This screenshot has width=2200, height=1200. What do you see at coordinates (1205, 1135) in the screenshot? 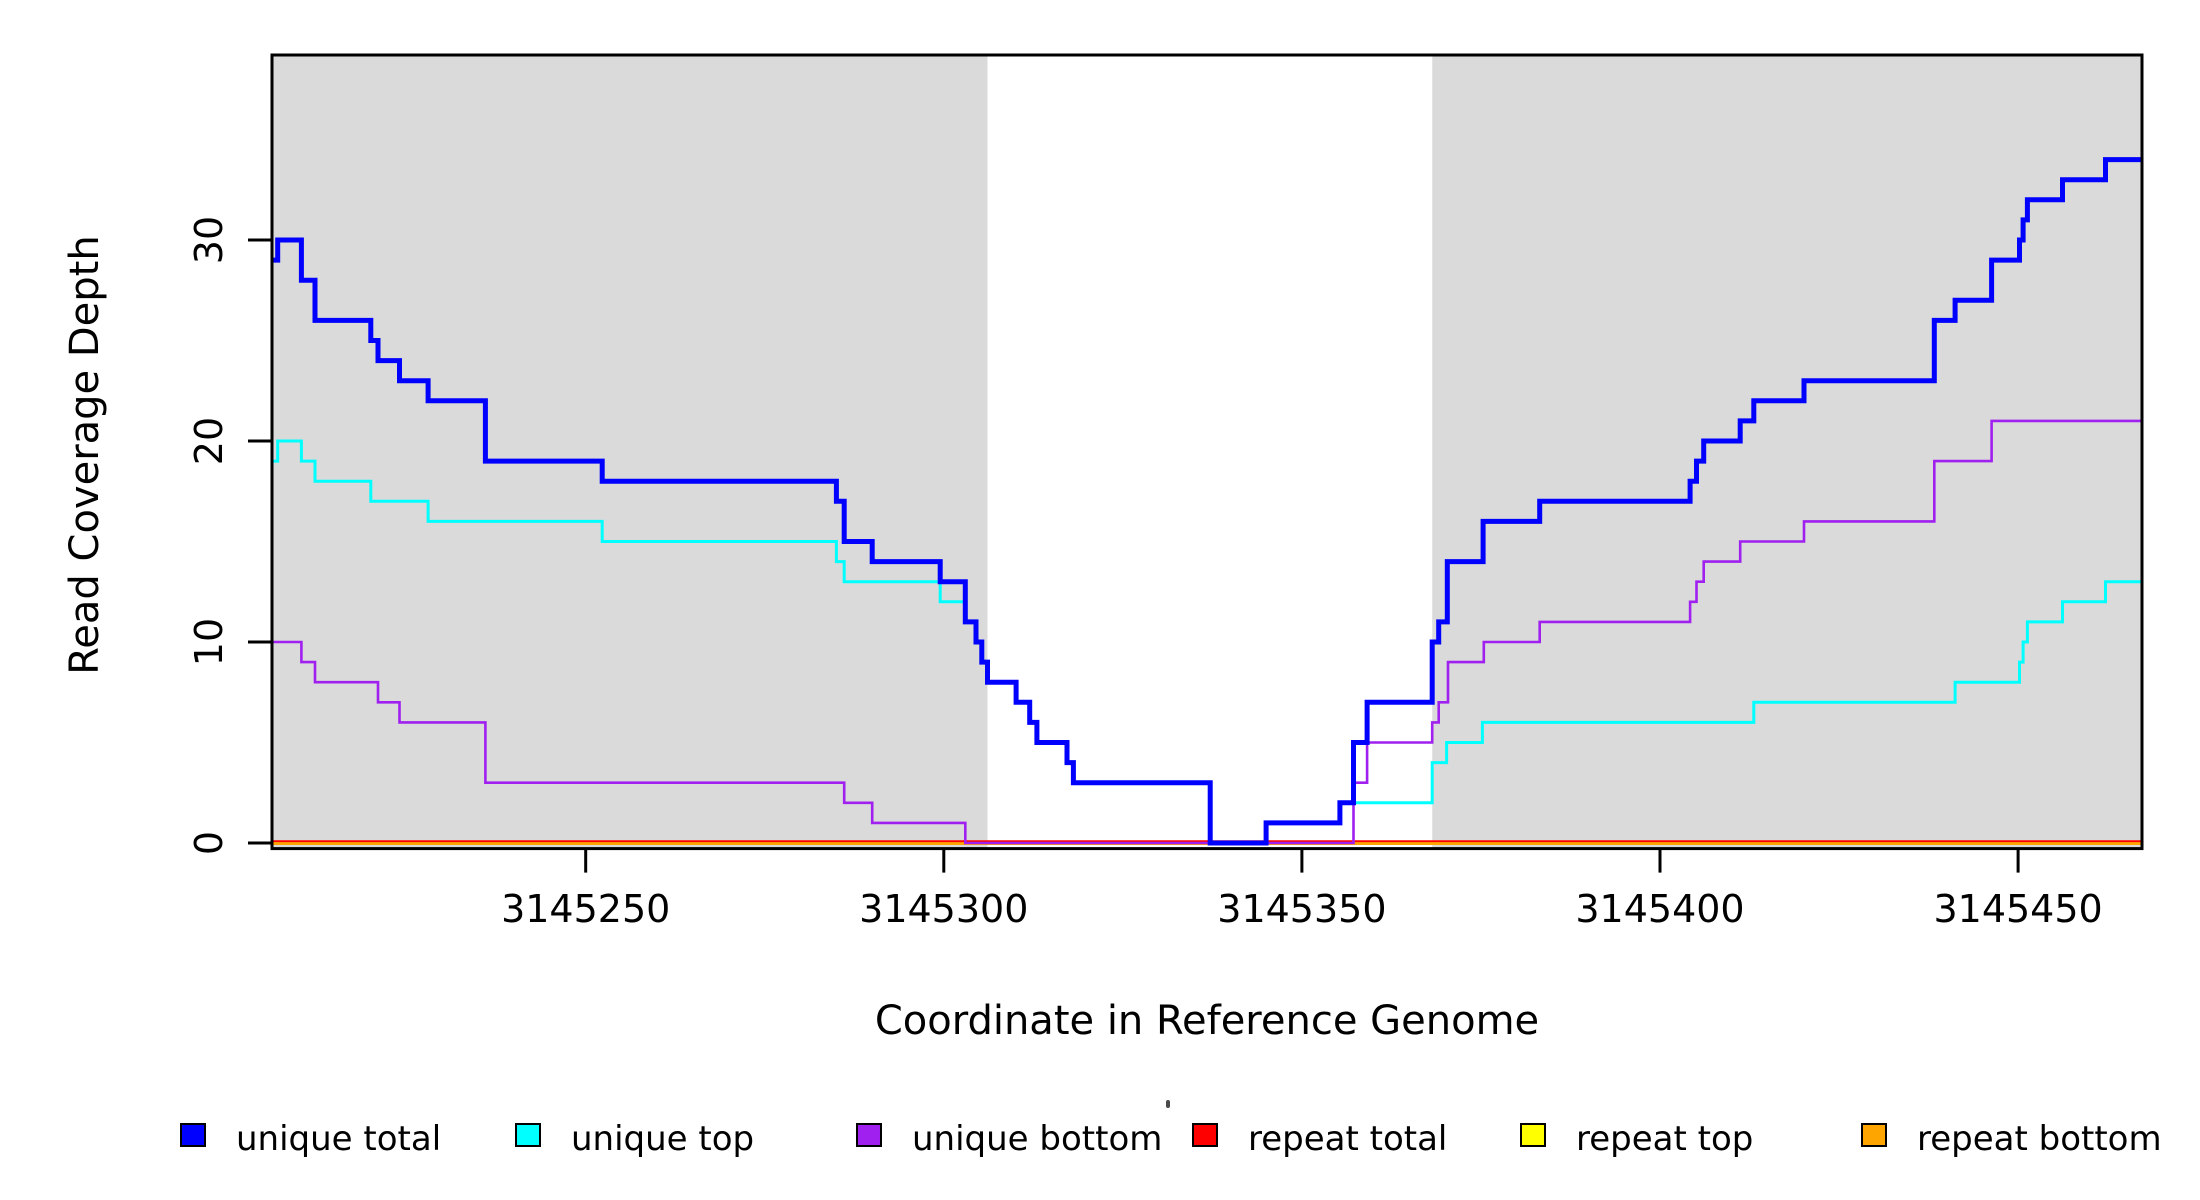
I see `legend-swatch-repeat-total` at bounding box center [1205, 1135].